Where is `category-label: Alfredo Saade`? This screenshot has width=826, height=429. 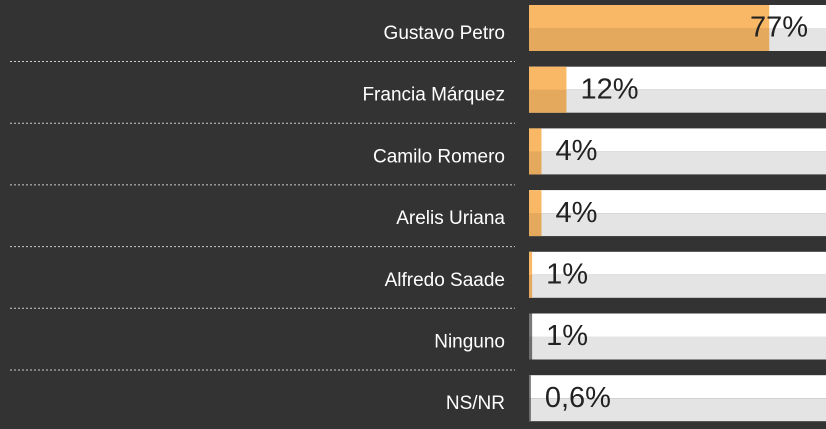 category-label: Alfredo Saade is located at coordinates (445, 280).